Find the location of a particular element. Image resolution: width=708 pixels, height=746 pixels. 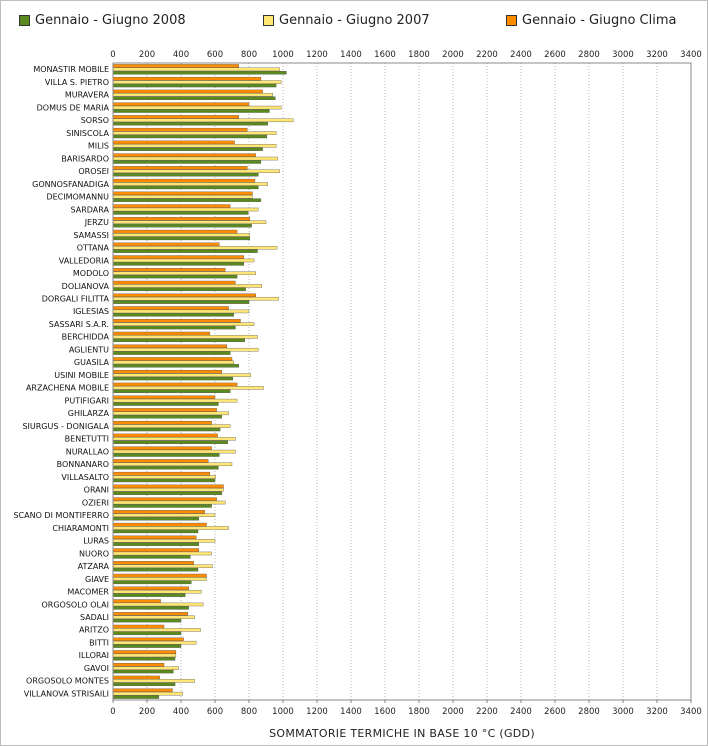

category-label-7: BARISARDO is located at coordinates (85, 158).